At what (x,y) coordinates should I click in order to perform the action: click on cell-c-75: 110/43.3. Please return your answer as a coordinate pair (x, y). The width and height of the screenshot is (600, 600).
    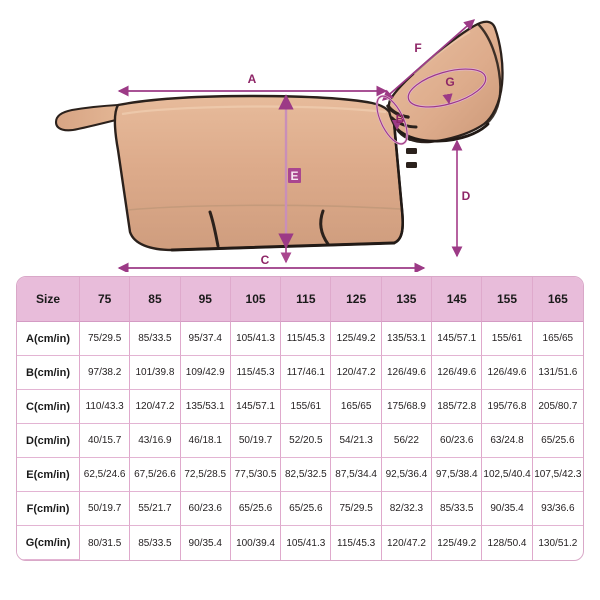
    Looking at the image, I should click on (105, 407).